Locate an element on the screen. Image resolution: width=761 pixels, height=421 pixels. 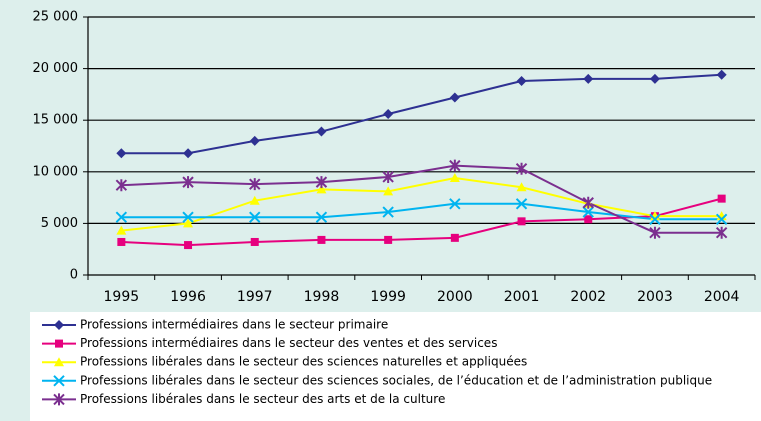
y-tick-label: 10 000 is located at coordinates (56, 171).